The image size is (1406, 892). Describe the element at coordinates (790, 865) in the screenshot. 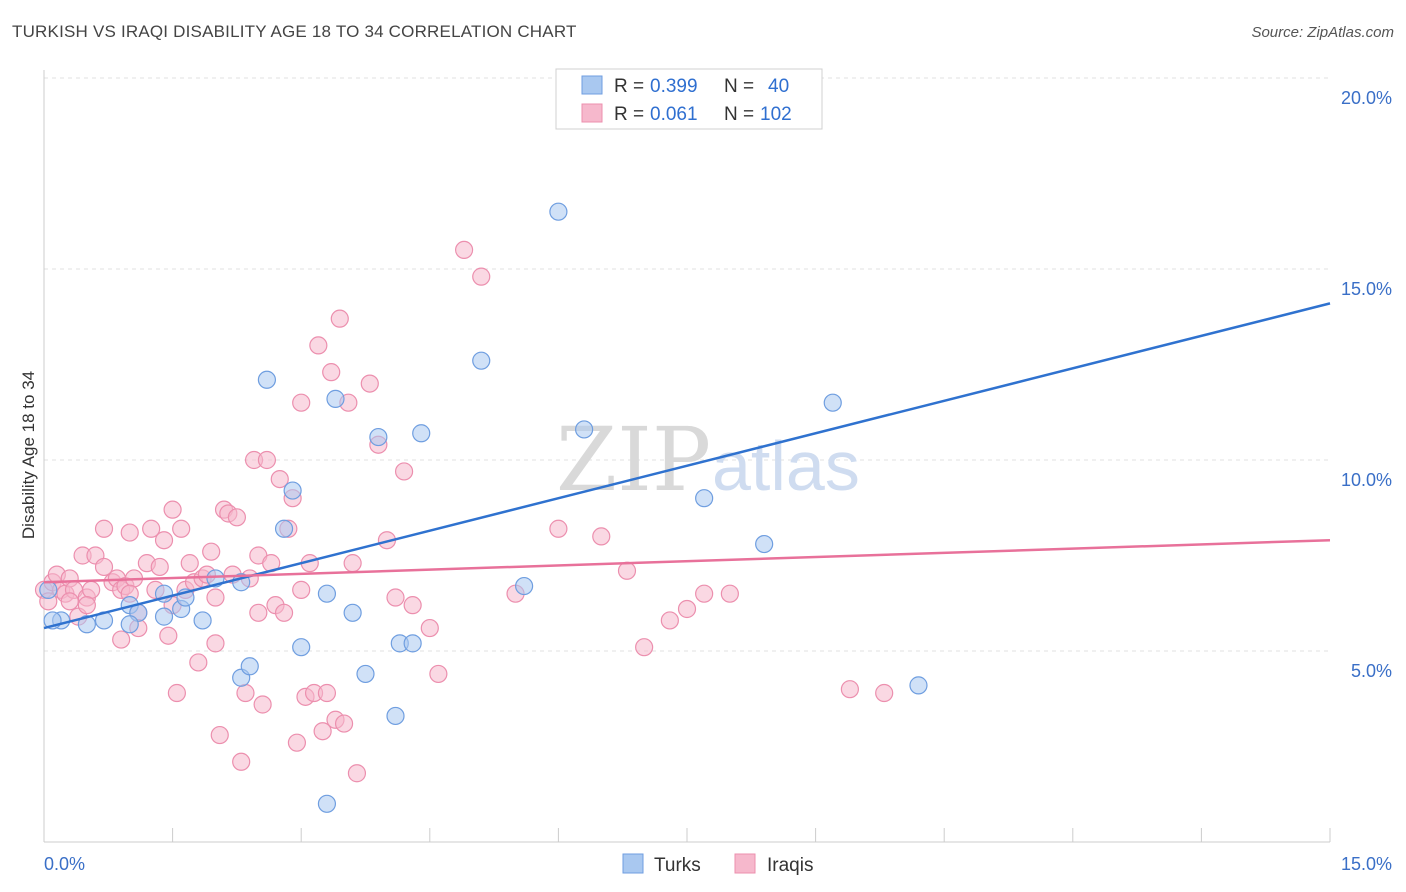

I see `bottom-legend-label-iraqis: Iraqis` at that location.